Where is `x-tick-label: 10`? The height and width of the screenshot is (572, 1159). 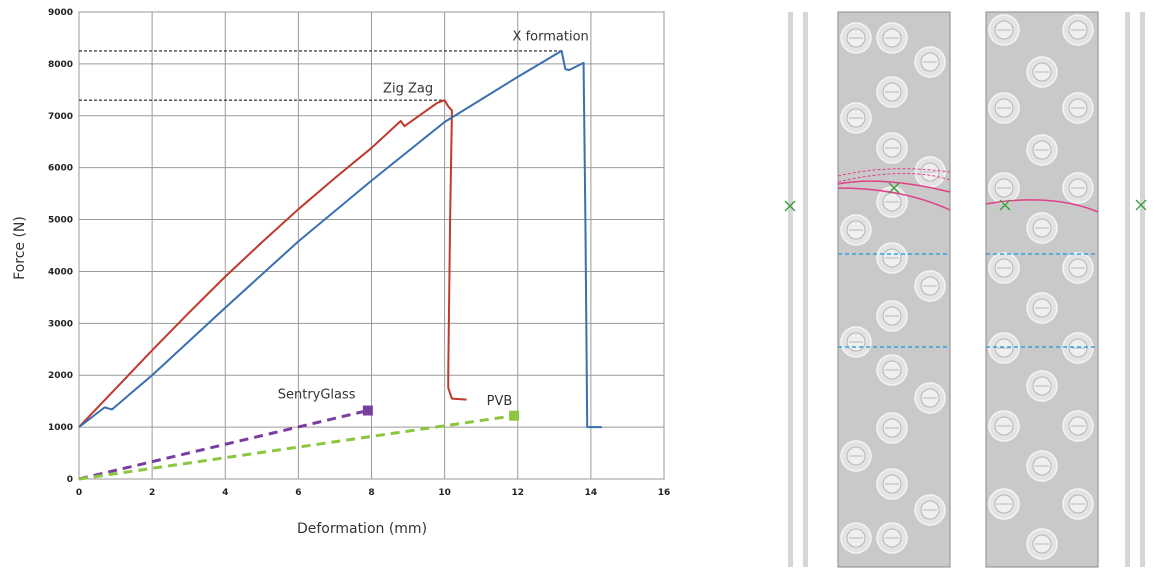 x-tick-label: 10 is located at coordinates (444, 493).